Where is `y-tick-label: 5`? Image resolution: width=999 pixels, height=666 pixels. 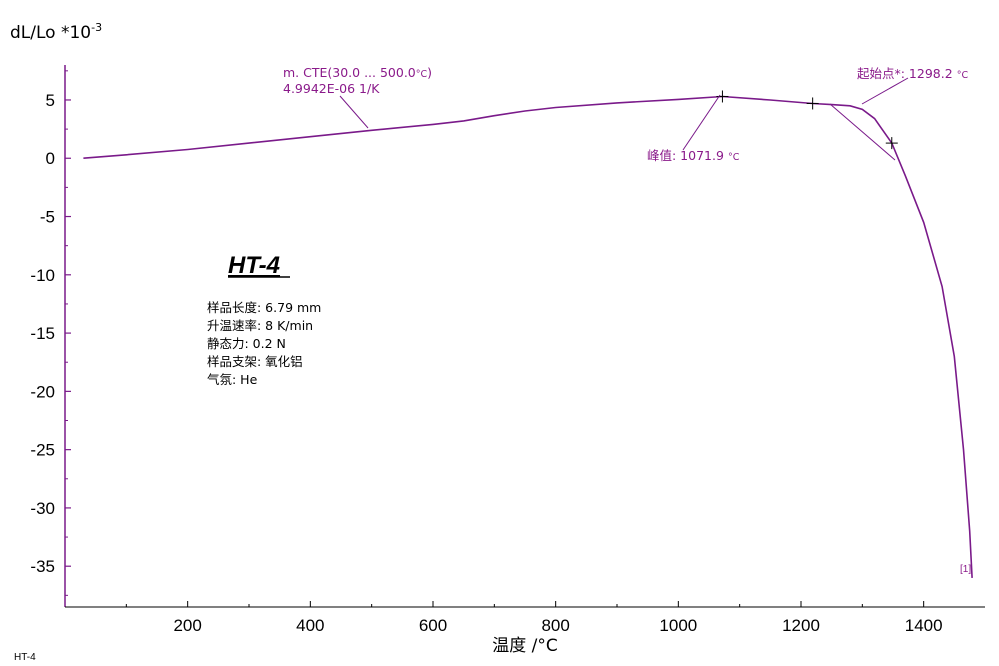
y-tick-label: 5 is located at coordinates (50, 100).